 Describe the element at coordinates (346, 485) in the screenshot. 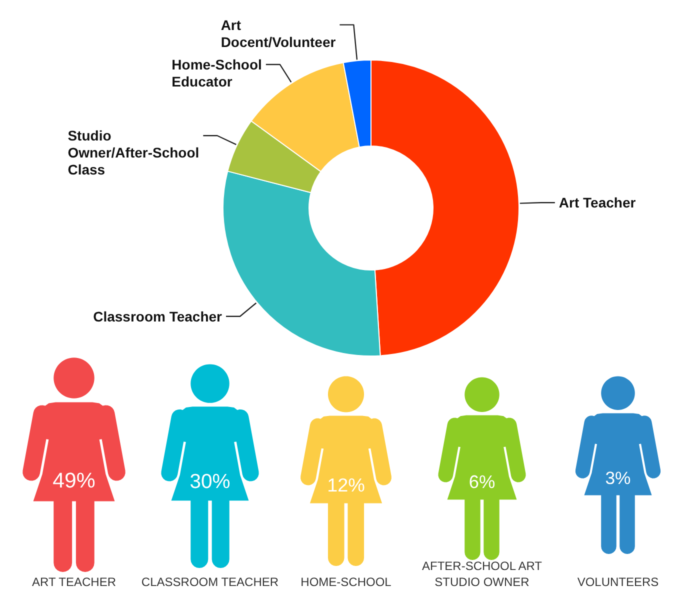

I see `data-label: 12%` at that location.